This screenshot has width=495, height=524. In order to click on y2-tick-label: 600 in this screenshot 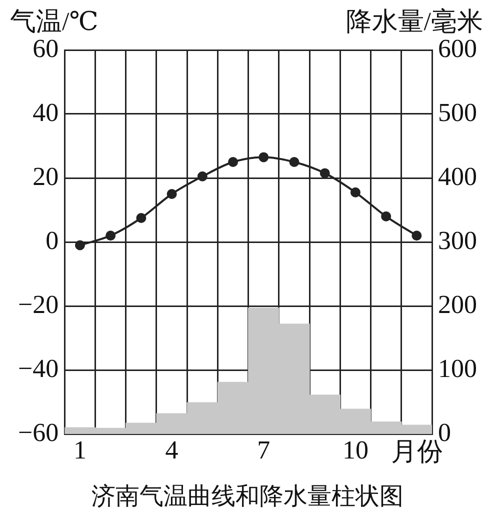, I will do `click(457, 48)`.